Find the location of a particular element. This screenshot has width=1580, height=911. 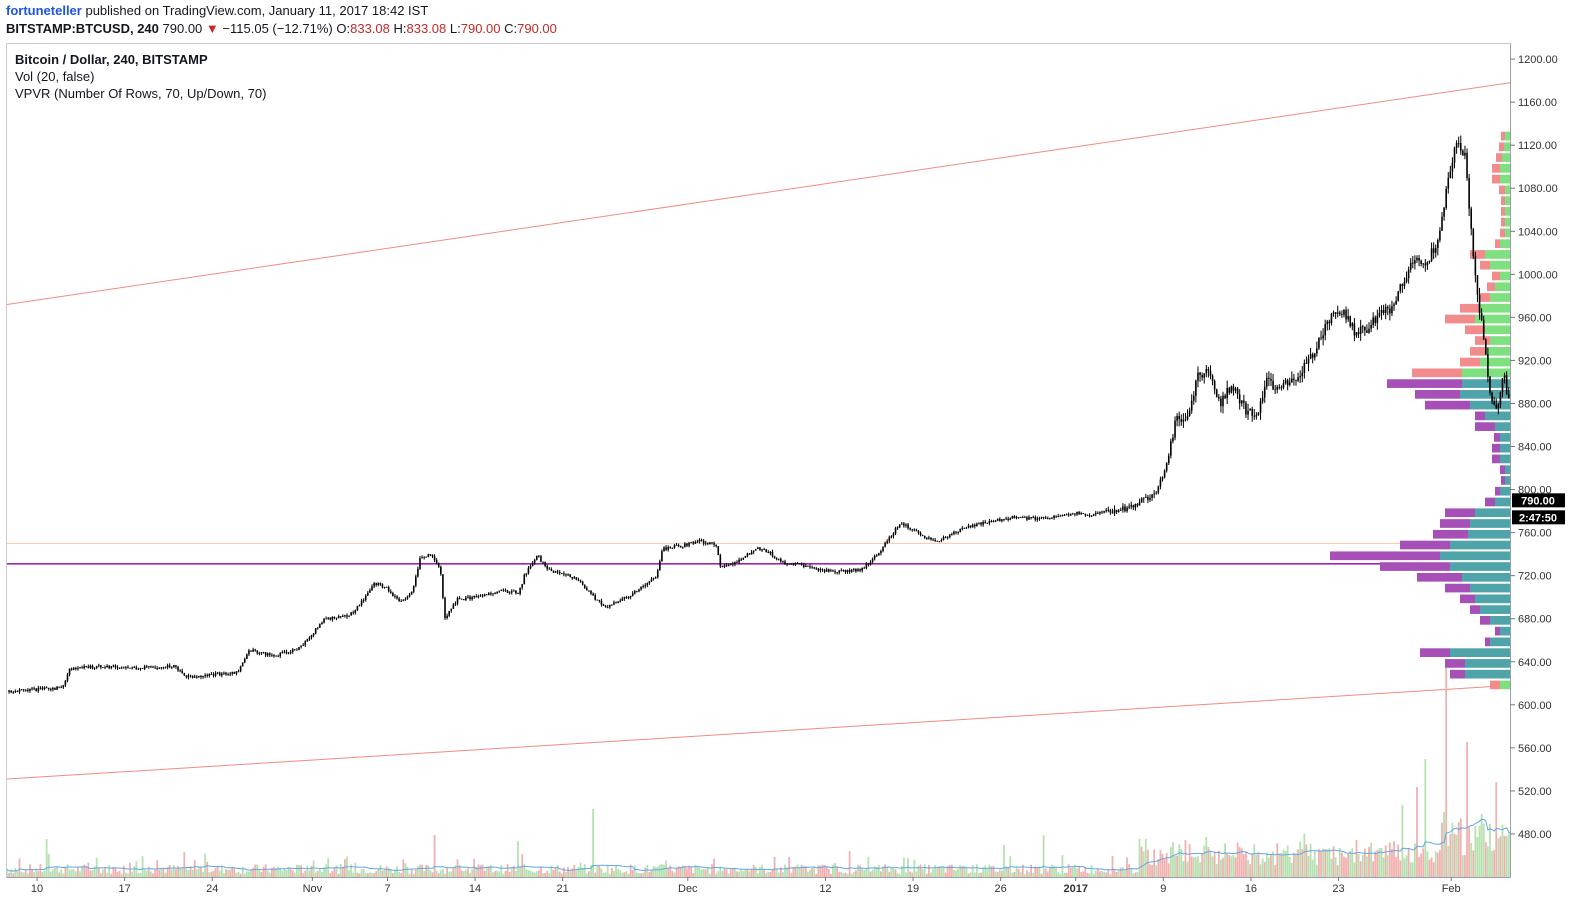

y-tick-label: 1080.00 is located at coordinates (1538, 189).